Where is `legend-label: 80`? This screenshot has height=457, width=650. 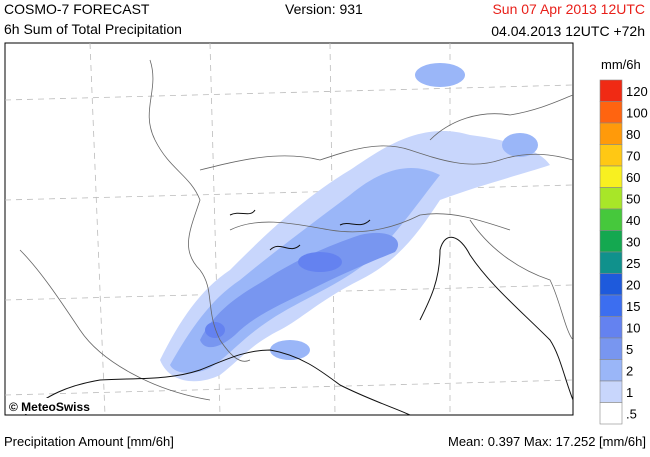 legend-label: 80 is located at coordinates (633, 134).